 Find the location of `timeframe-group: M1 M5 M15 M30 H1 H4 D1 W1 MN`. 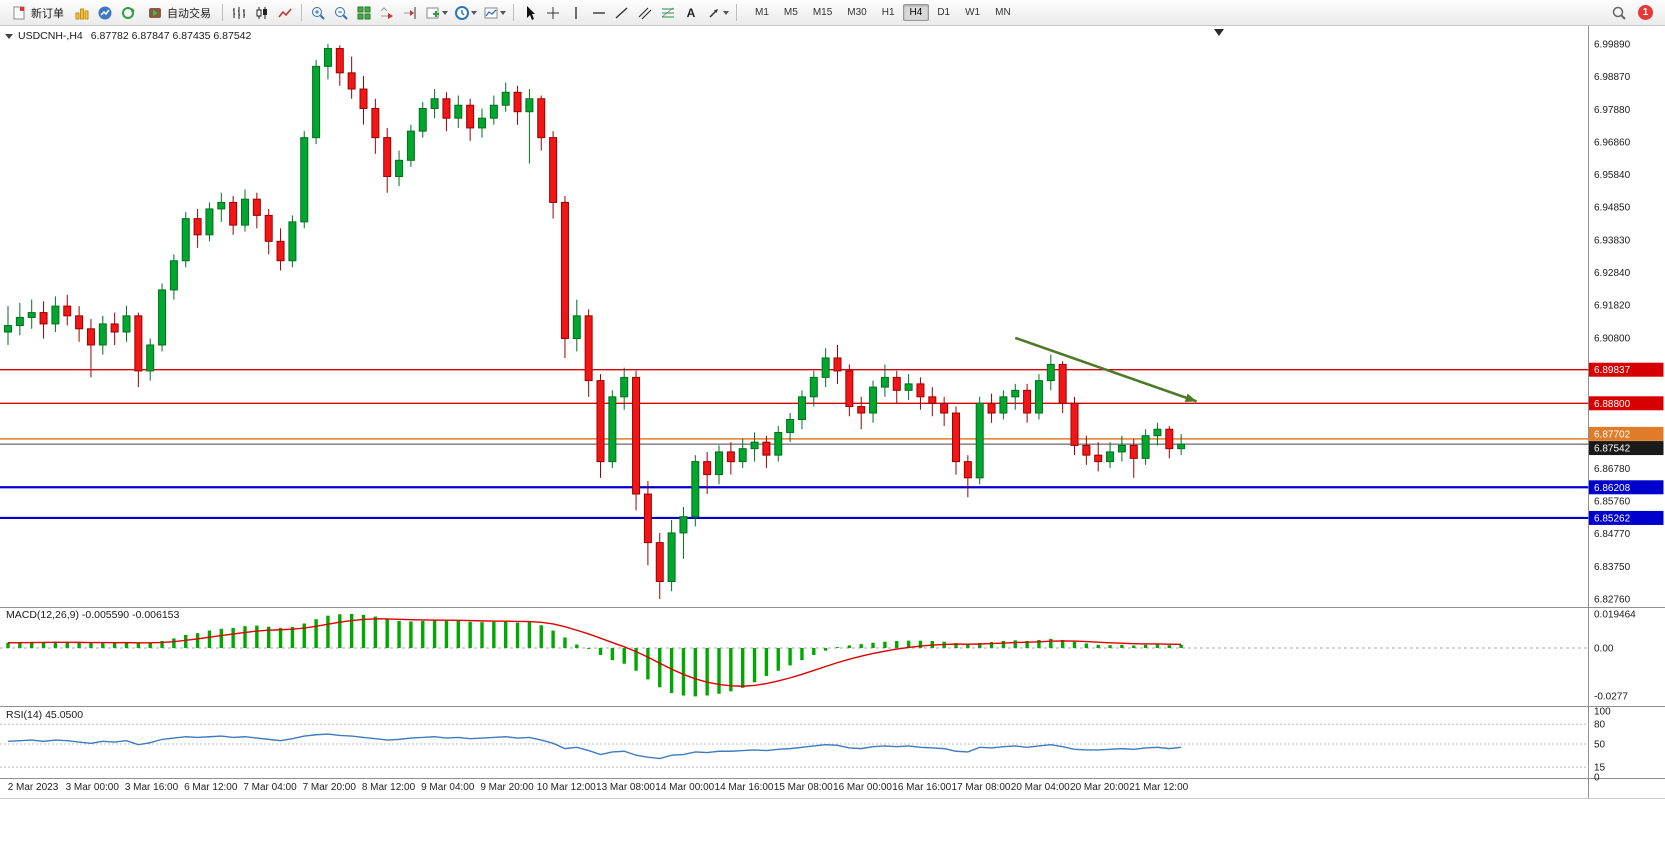

timeframe-group: M1 M5 M15 M30 H1 H4 D1 W1 MN is located at coordinates (883, 12).